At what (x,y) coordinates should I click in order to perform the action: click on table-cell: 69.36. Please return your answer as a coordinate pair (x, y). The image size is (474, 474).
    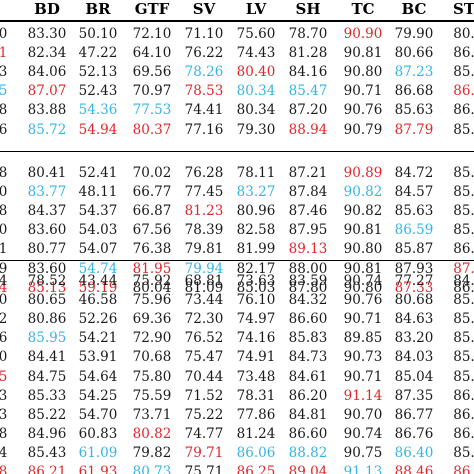
    Looking at the image, I should click on (152, 319).